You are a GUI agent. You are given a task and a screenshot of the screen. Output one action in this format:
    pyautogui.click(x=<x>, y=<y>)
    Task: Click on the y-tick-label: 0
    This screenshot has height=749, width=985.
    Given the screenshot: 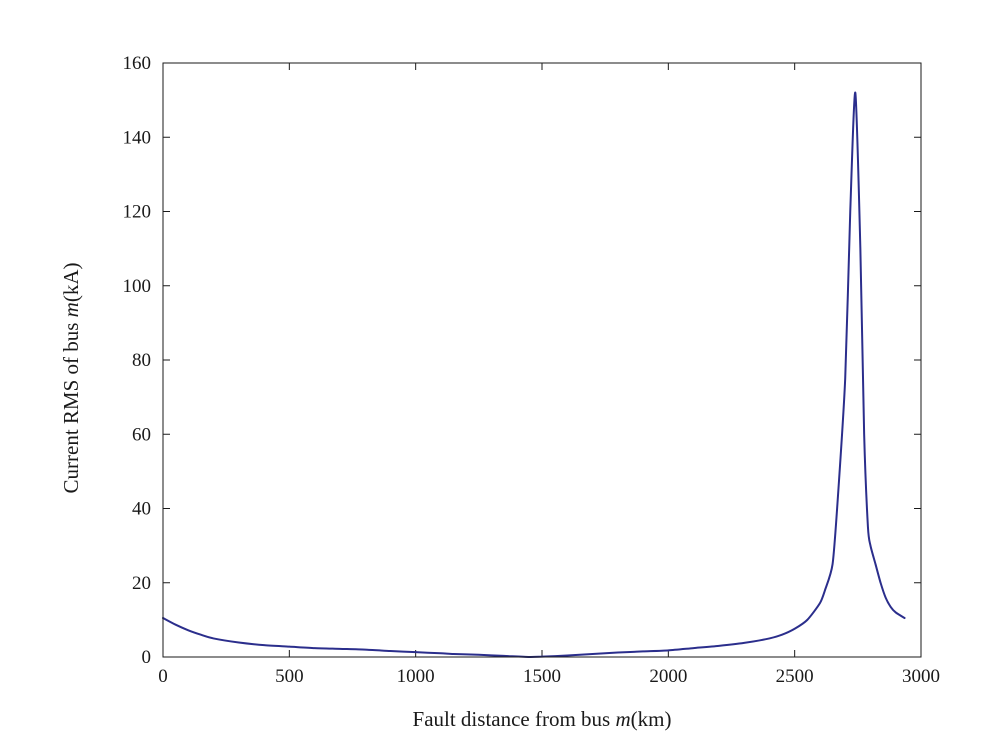 What is the action you would take?
    pyautogui.click(x=147, y=657)
    